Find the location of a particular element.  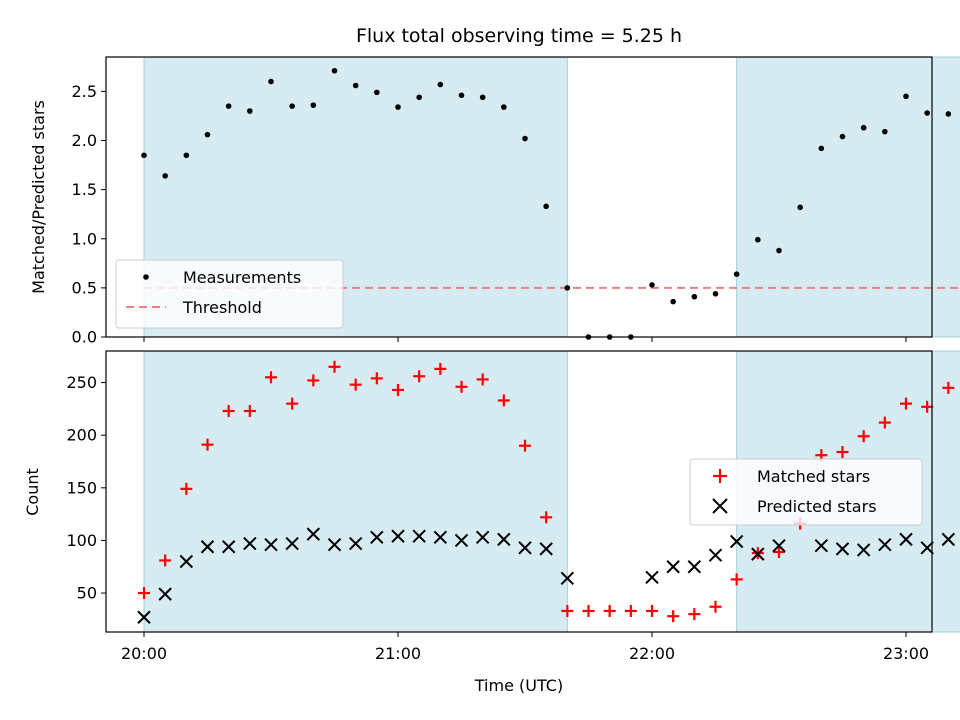

legend-threshold-label: Threshold is located at coordinates (222, 307).